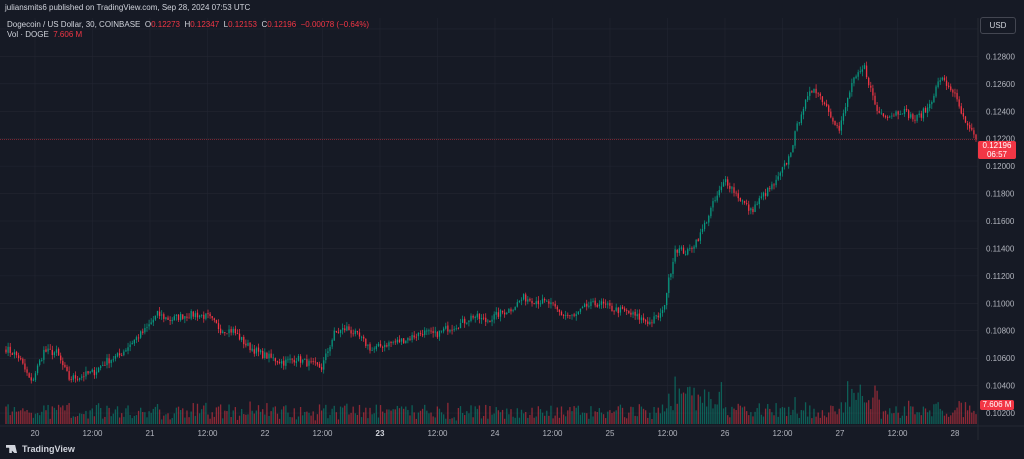  I want to click on symbol-title: Dogecoin / US Dollar, 30, COINBASE, so click(74, 24).